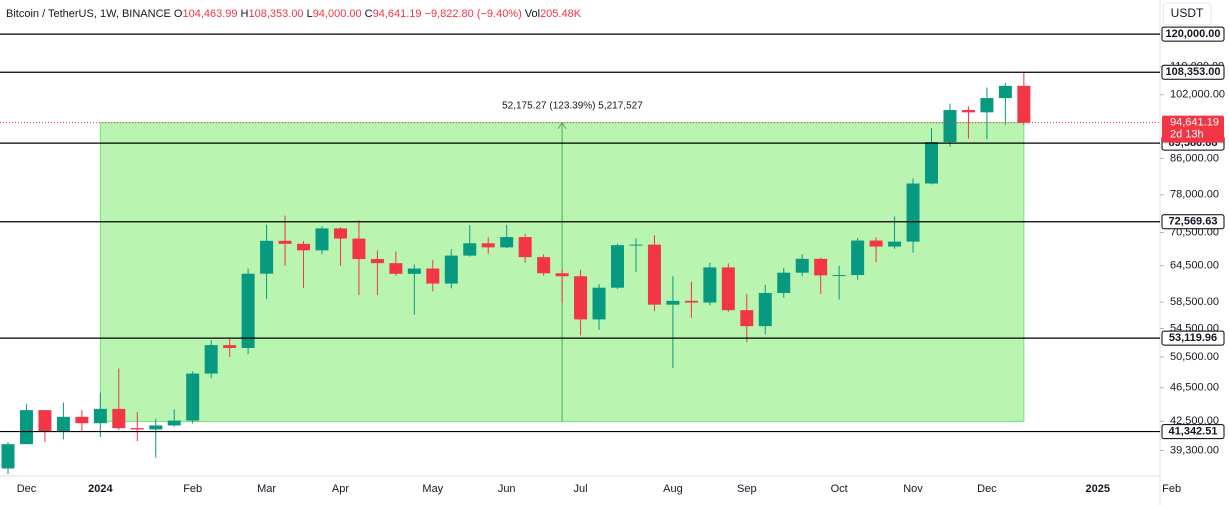 This screenshot has width=1229, height=505. I want to click on y-tick-label: 86,000.00, so click(1194, 158).